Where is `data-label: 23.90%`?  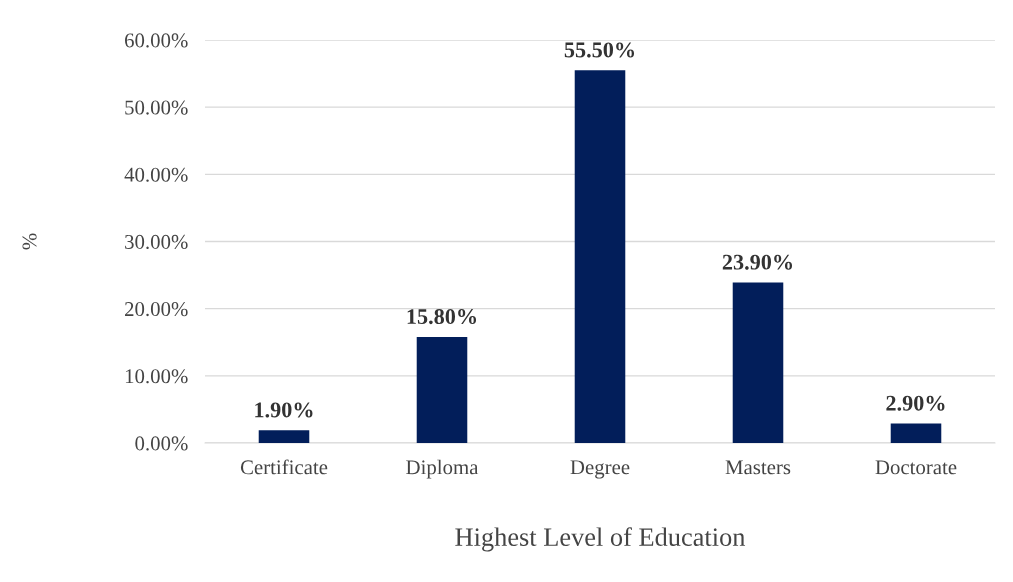
data-label: 23.90% is located at coordinates (757, 262).